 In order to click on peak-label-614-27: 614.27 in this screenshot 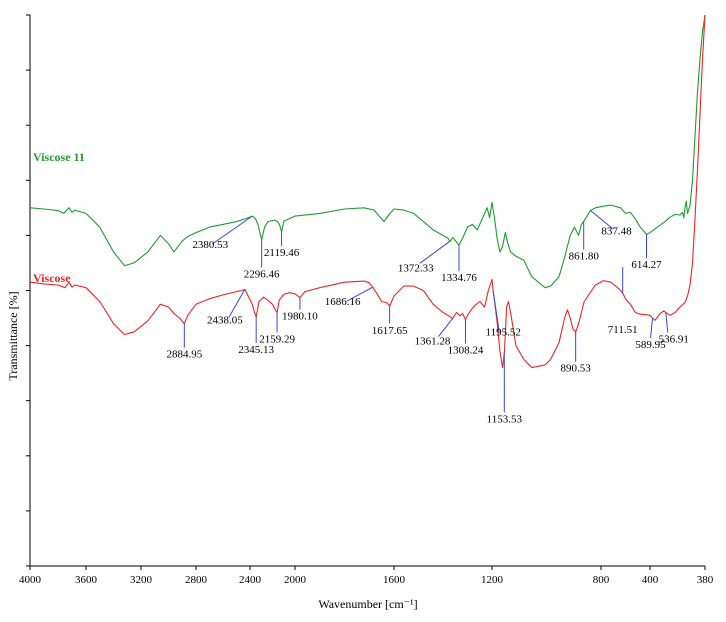, I will do `click(646, 265)`.